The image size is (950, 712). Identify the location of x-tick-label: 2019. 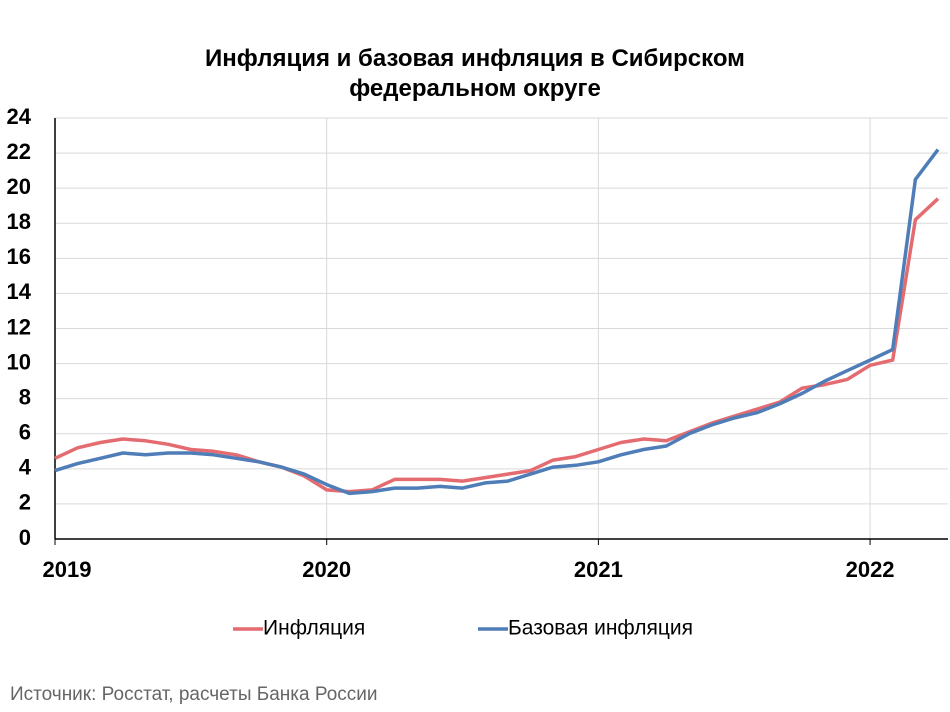
(67, 569).